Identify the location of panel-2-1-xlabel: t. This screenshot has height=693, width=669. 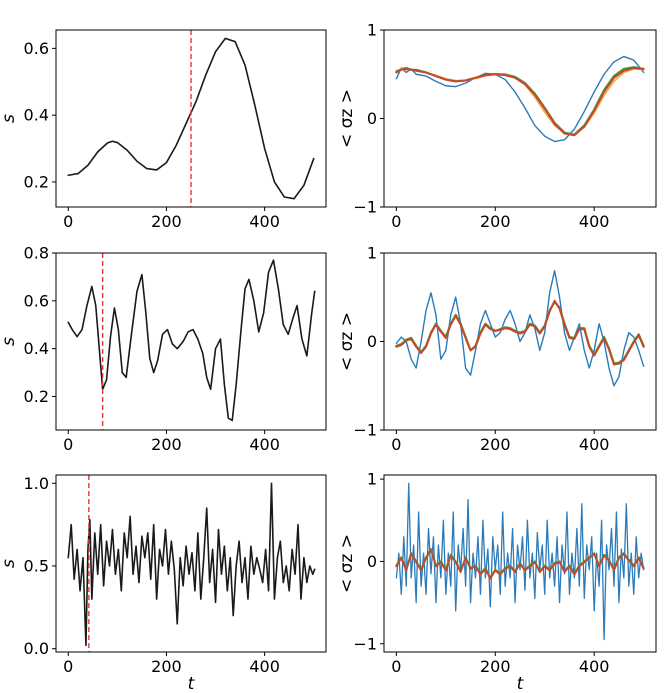
(521, 683).